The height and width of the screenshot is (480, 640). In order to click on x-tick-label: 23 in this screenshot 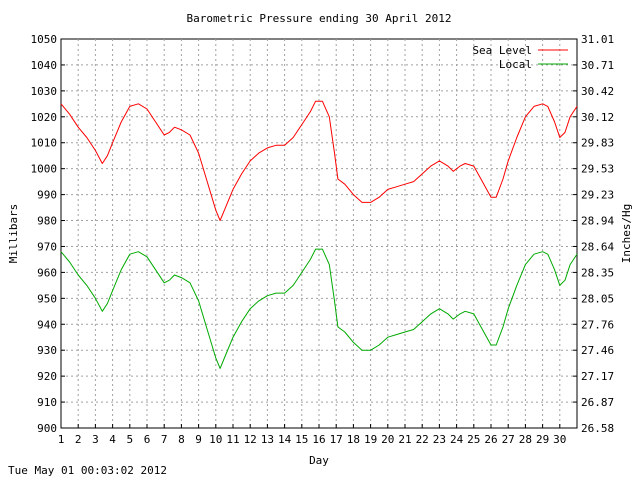, I will do `click(439, 439)`.